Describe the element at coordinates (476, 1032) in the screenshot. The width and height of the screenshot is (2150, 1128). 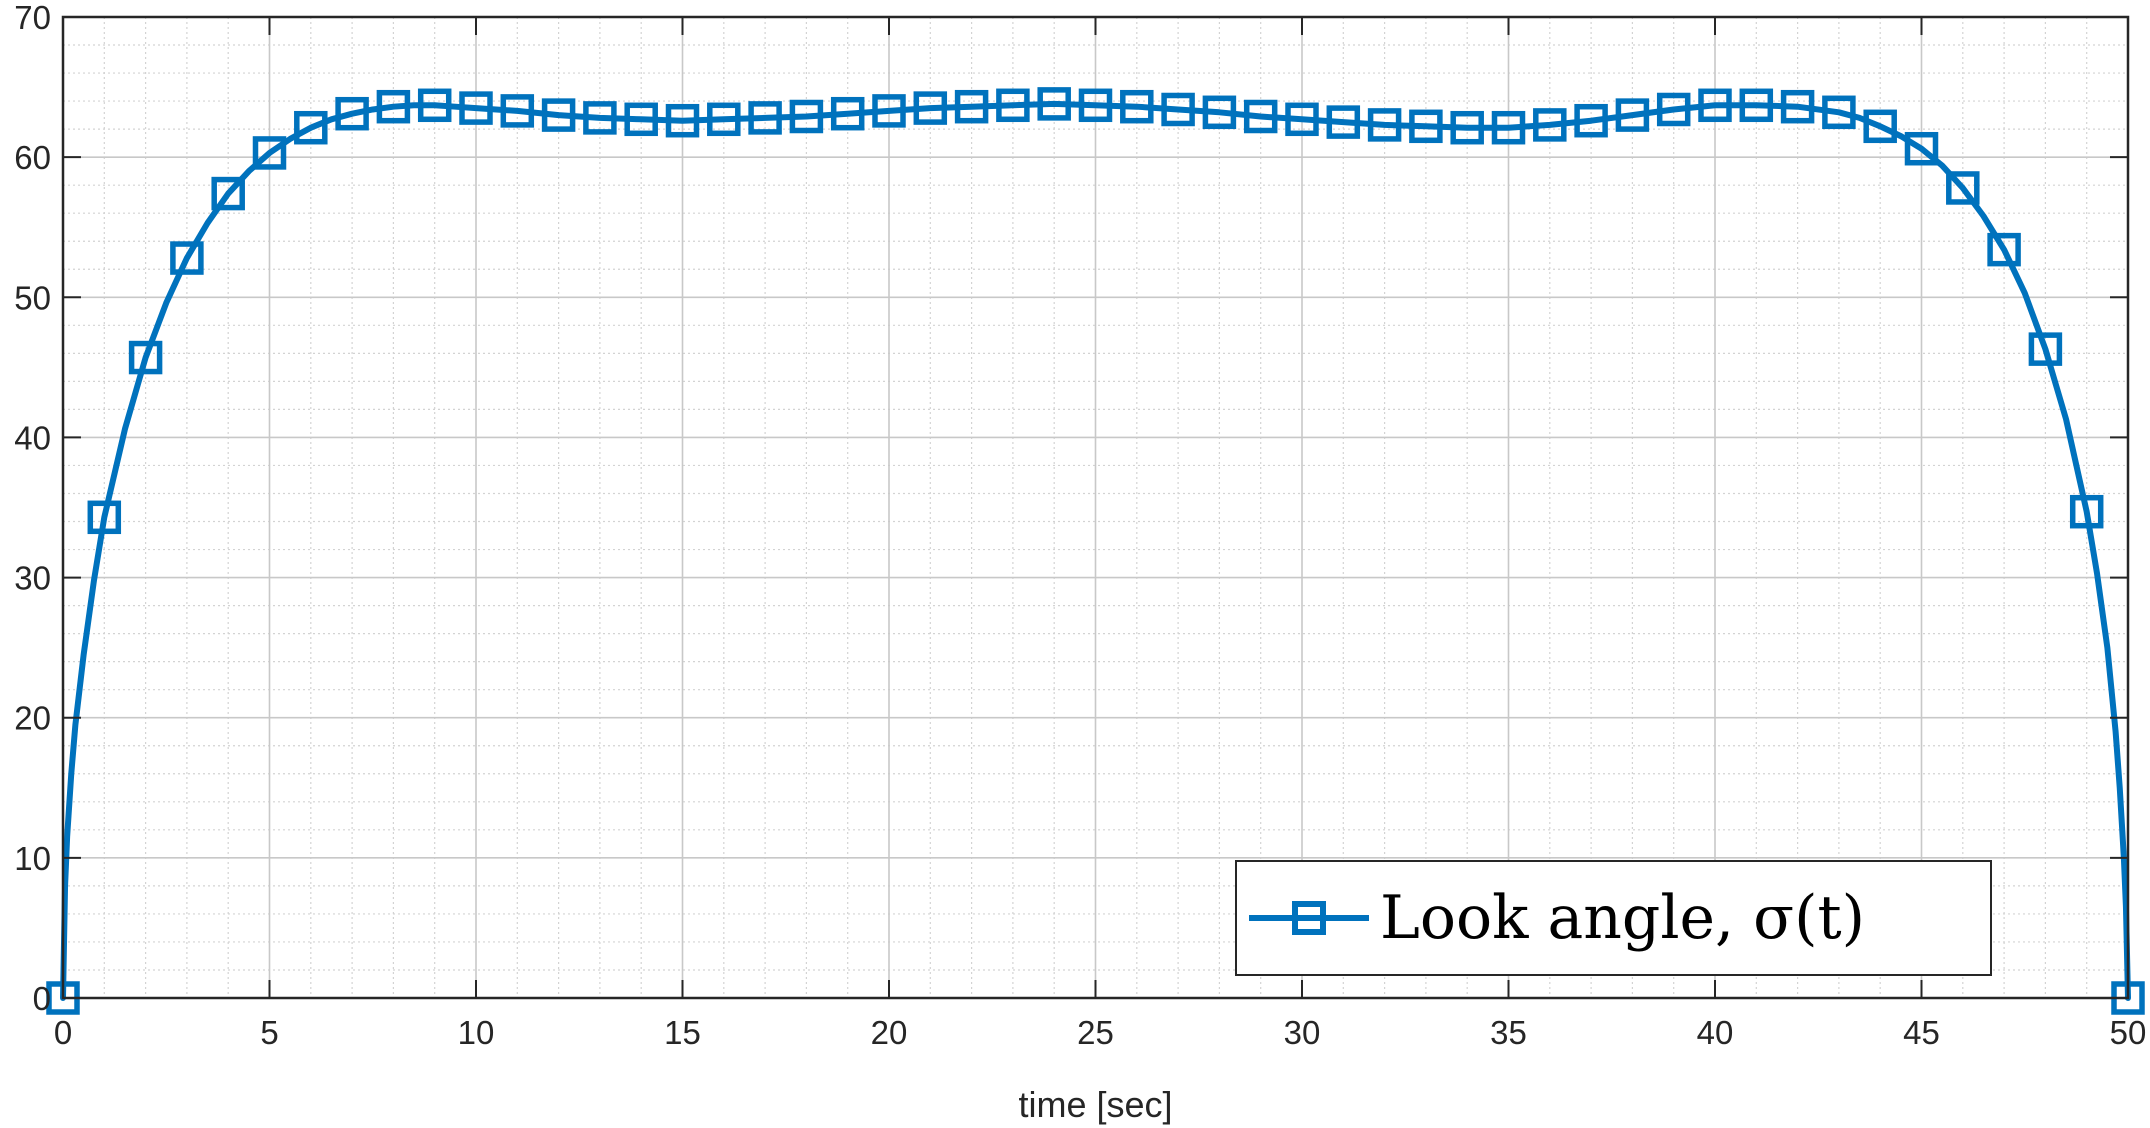
I see `x-tick-label: 10` at that location.